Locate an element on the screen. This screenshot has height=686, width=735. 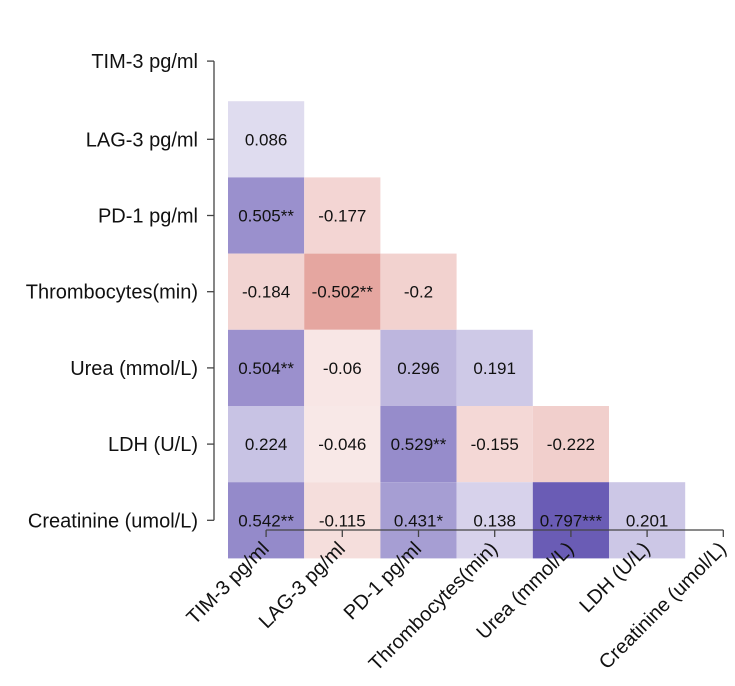
cell-value-label: -0.502** is located at coordinates (343, 292).